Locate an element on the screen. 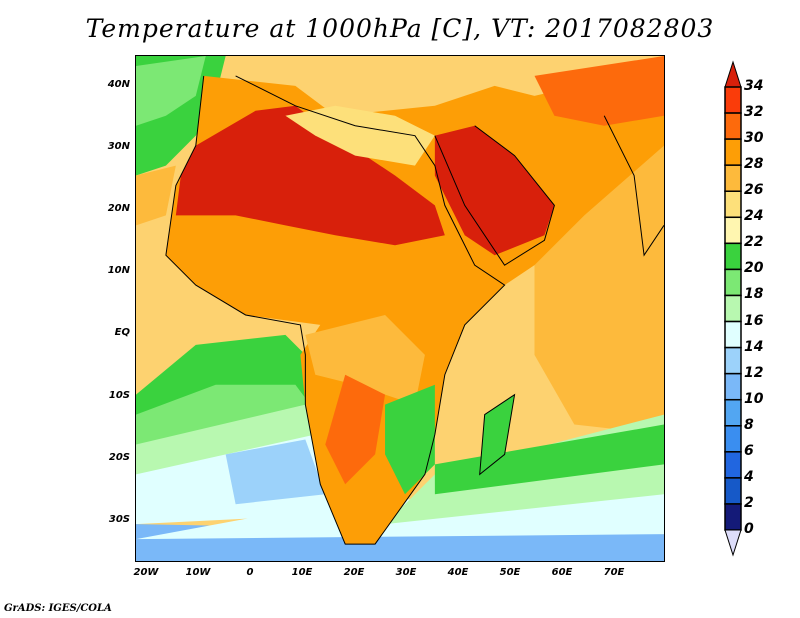 Image resolution: width=800 pixels, height=618 pixels. colorbar-label: 34 is located at coordinates (754, 86).